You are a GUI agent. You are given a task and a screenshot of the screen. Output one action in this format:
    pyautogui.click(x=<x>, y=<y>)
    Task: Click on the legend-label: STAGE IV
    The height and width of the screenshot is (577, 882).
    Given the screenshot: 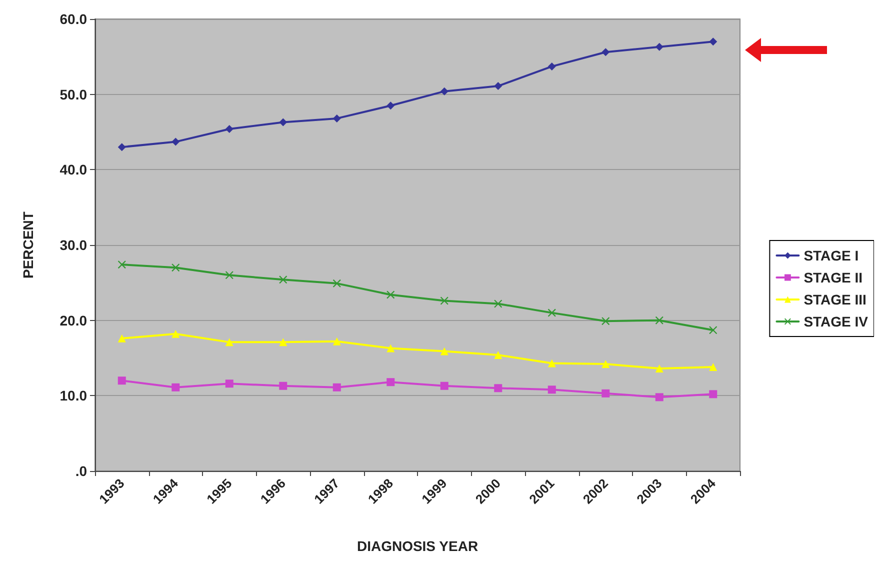 What is the action you would take?
    pyautogui.click(x=836, y=322)
    